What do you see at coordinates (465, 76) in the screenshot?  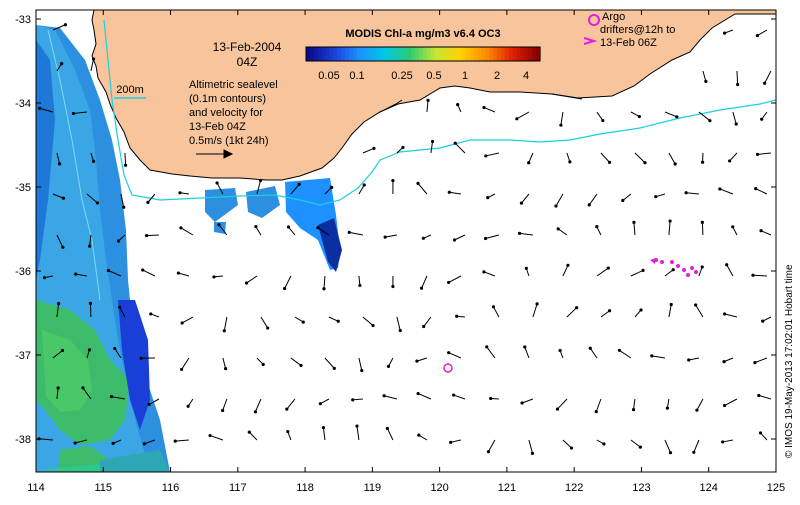 I see `colorbar-tick-label: 1` at bounding box center [465, 76].